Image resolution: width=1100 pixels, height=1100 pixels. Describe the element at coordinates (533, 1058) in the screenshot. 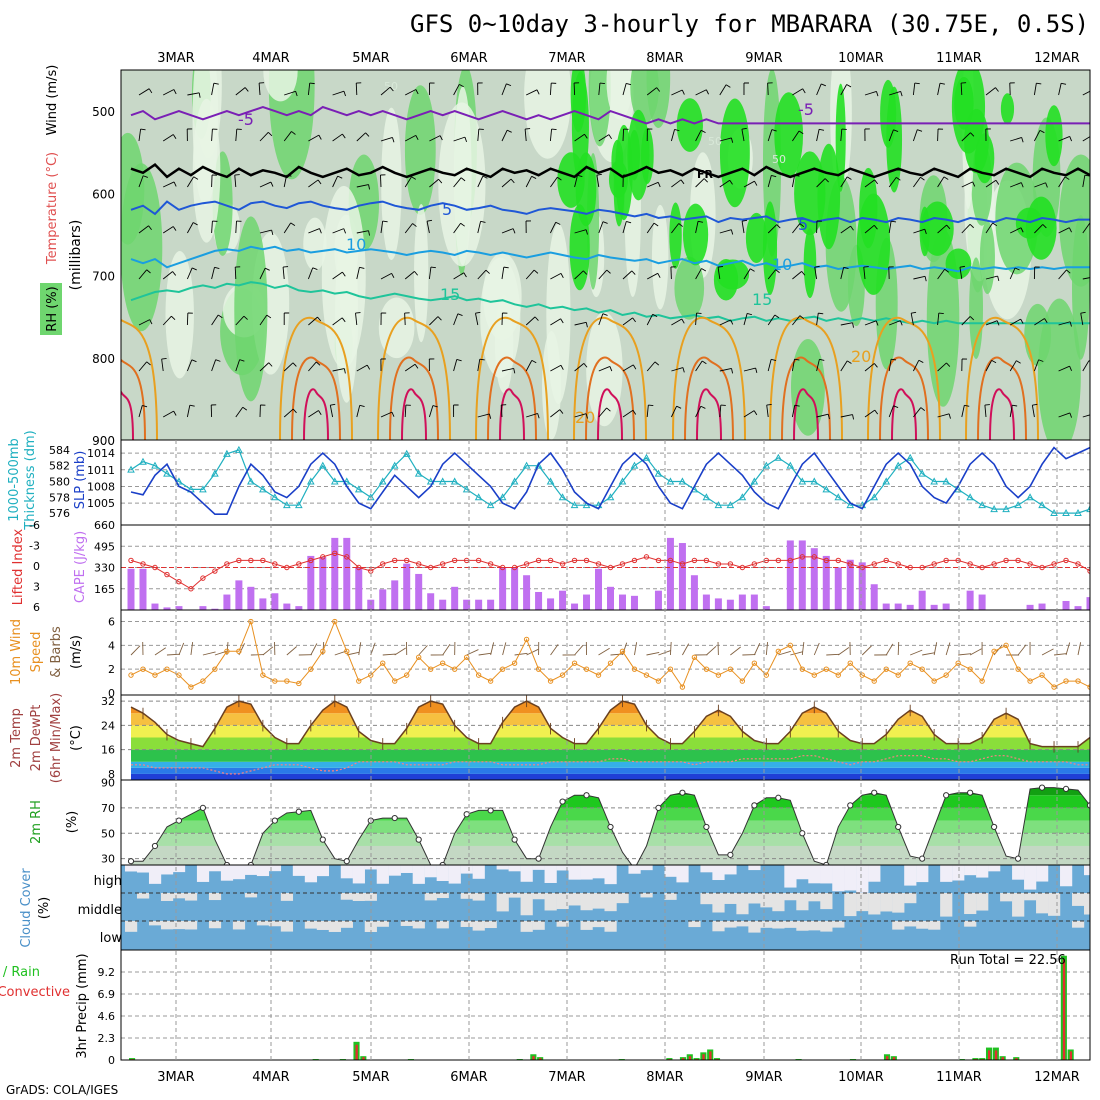

I see `precip-convective-bar` at that location.